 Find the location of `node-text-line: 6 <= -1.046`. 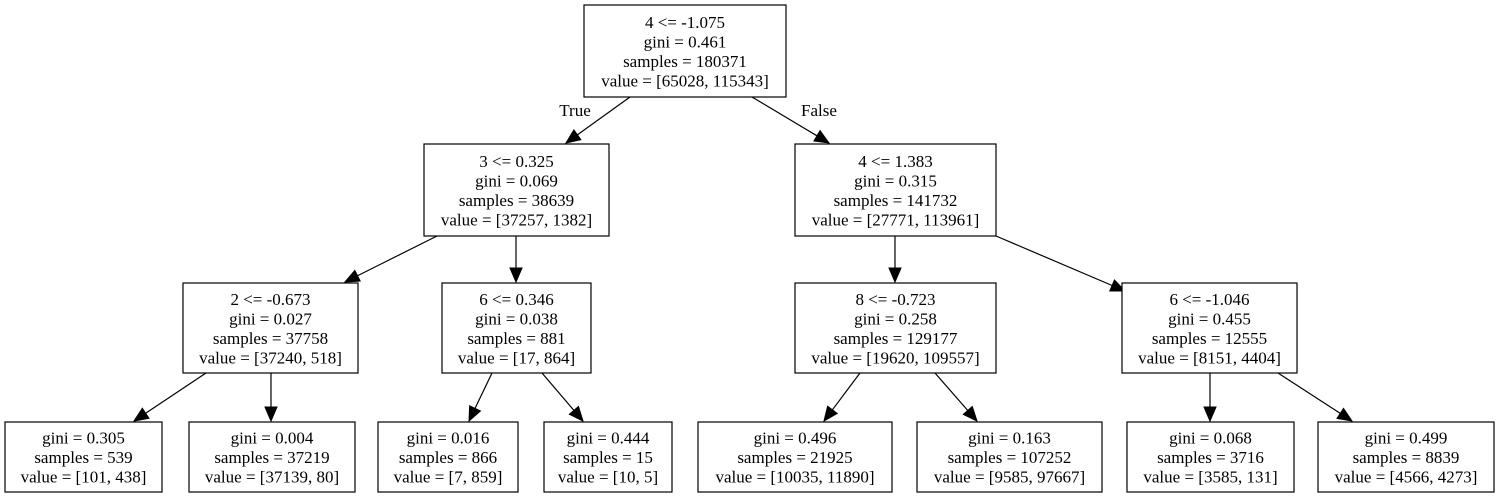

node-text-line: 6 <= -1.046 is located at coordinates (1209, 299).